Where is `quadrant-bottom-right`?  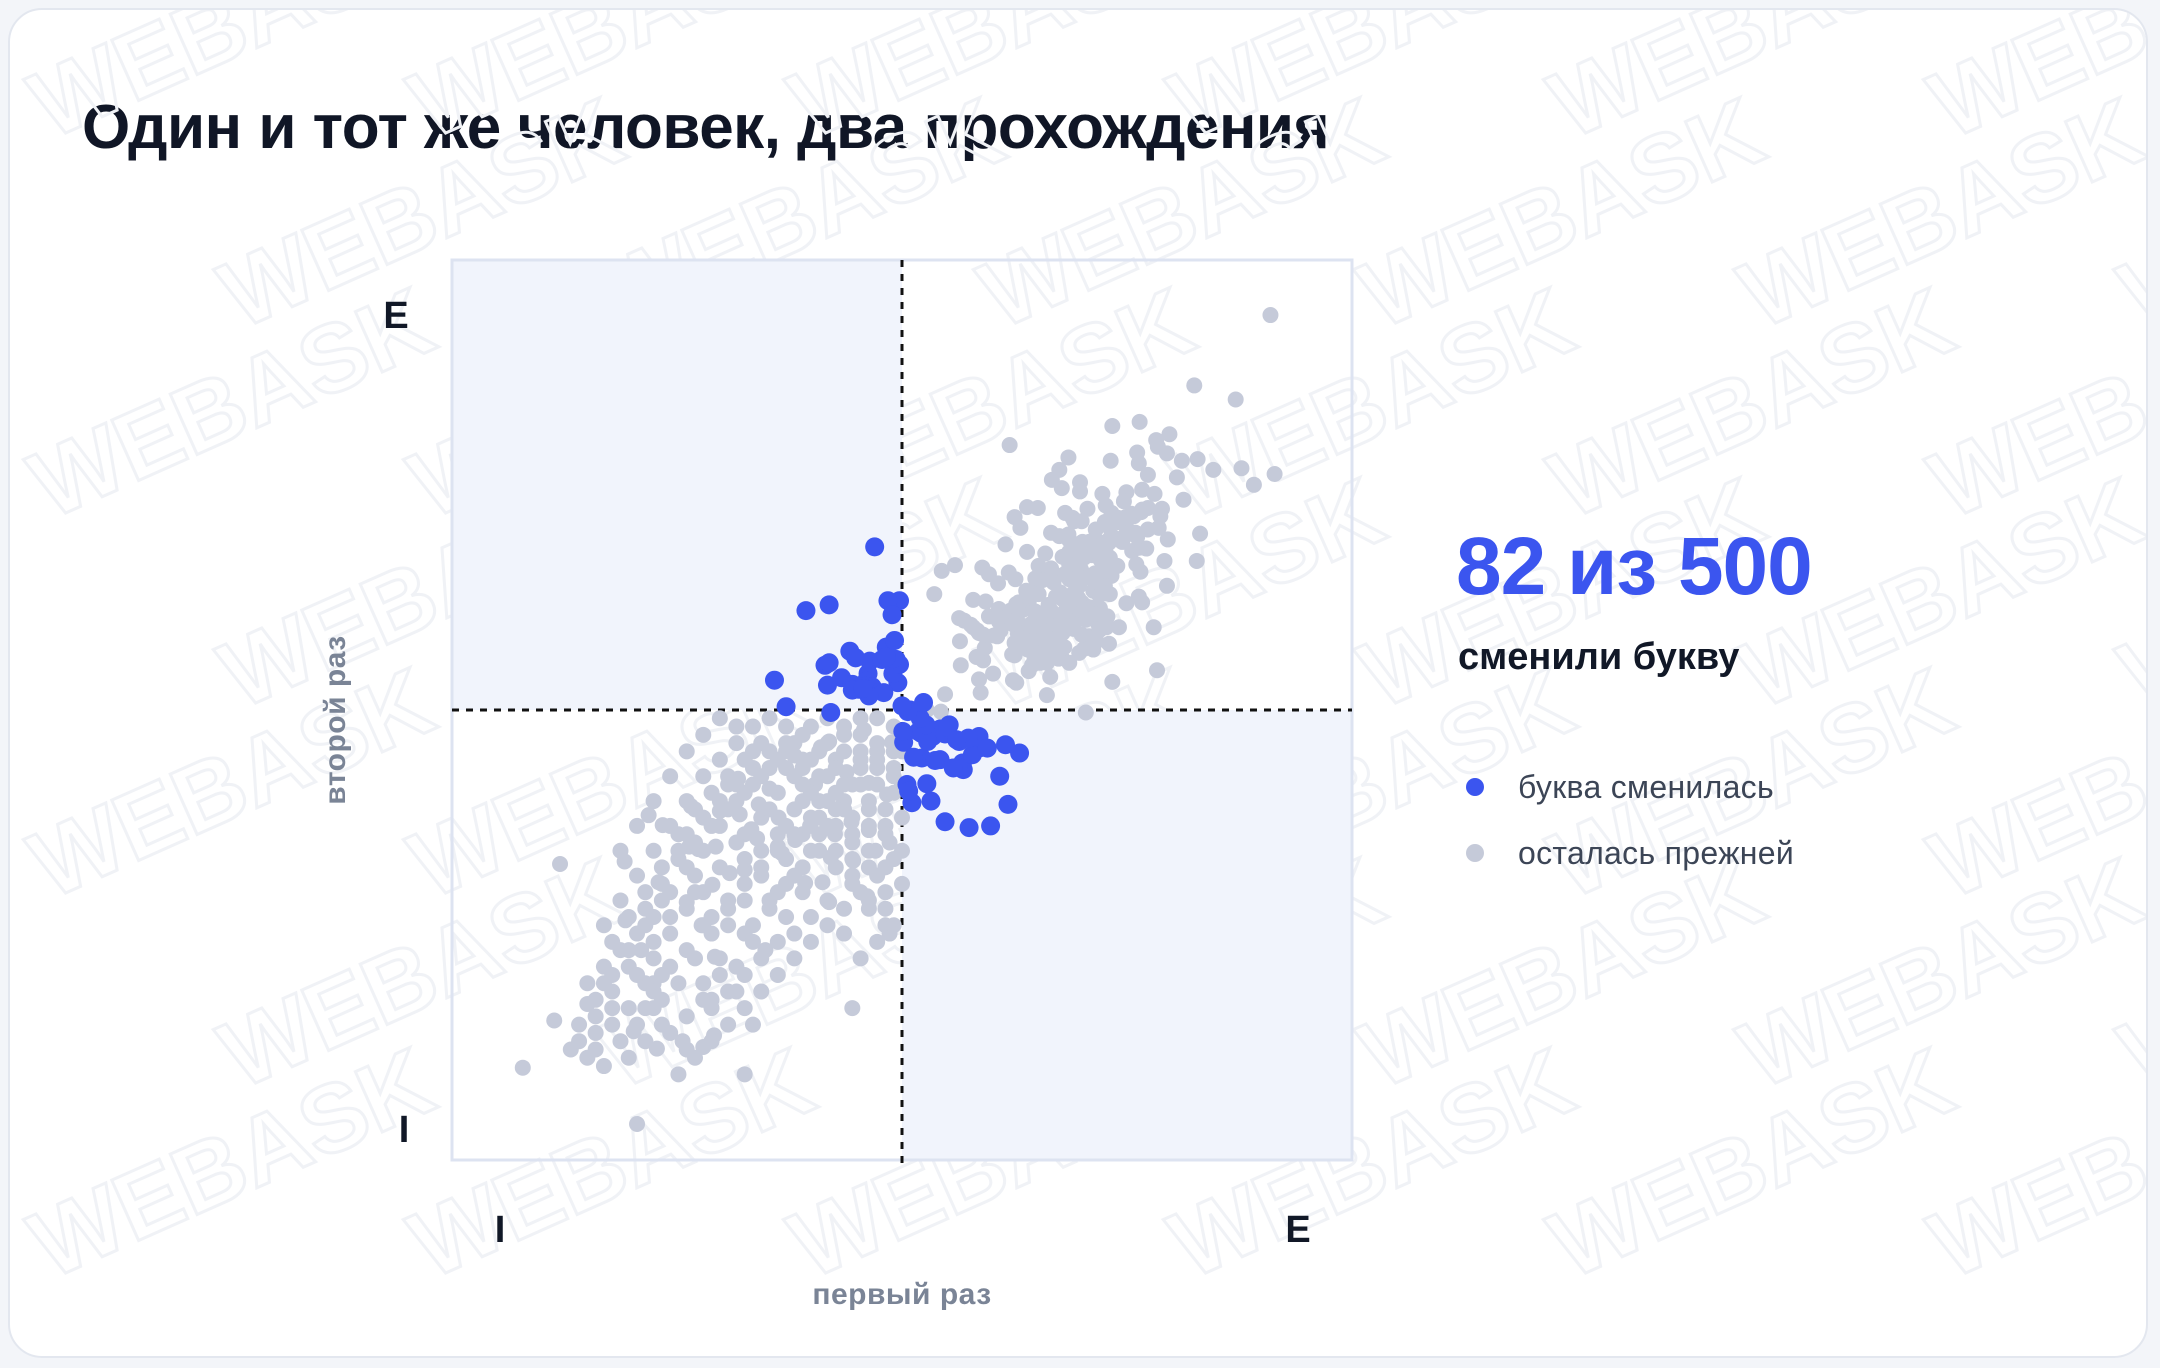 quadrant-bottom-right is located at coordinates (1127, 935).